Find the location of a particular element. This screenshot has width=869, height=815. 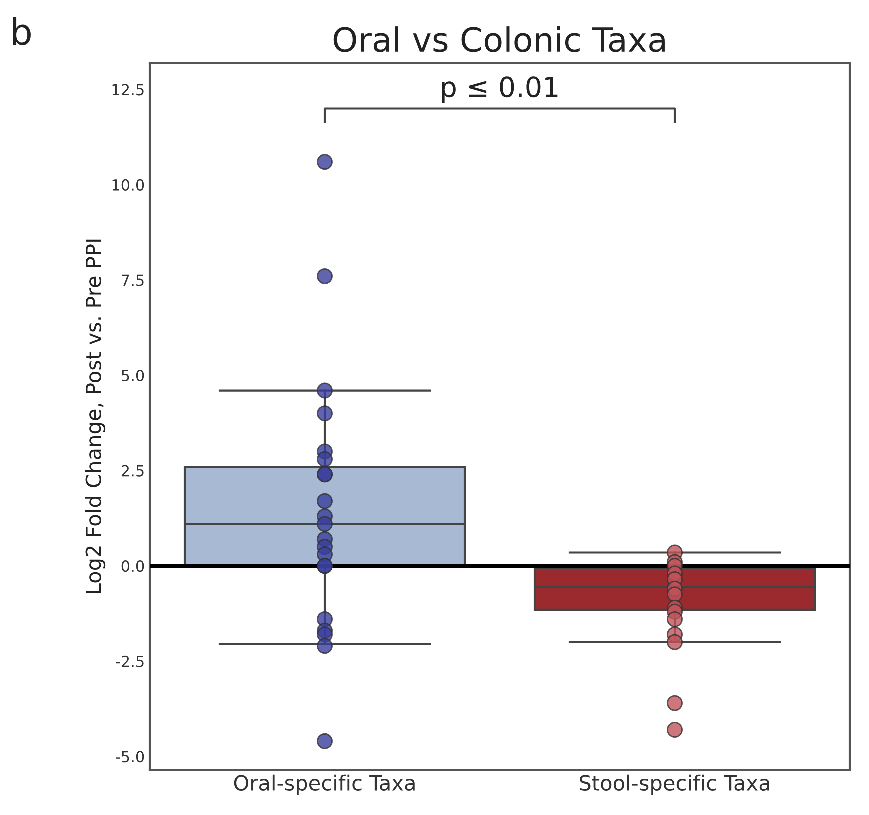

y-axis-title: Log2 Fold Change, Post vs. Pre PPI is located at coordinates (95, 417).